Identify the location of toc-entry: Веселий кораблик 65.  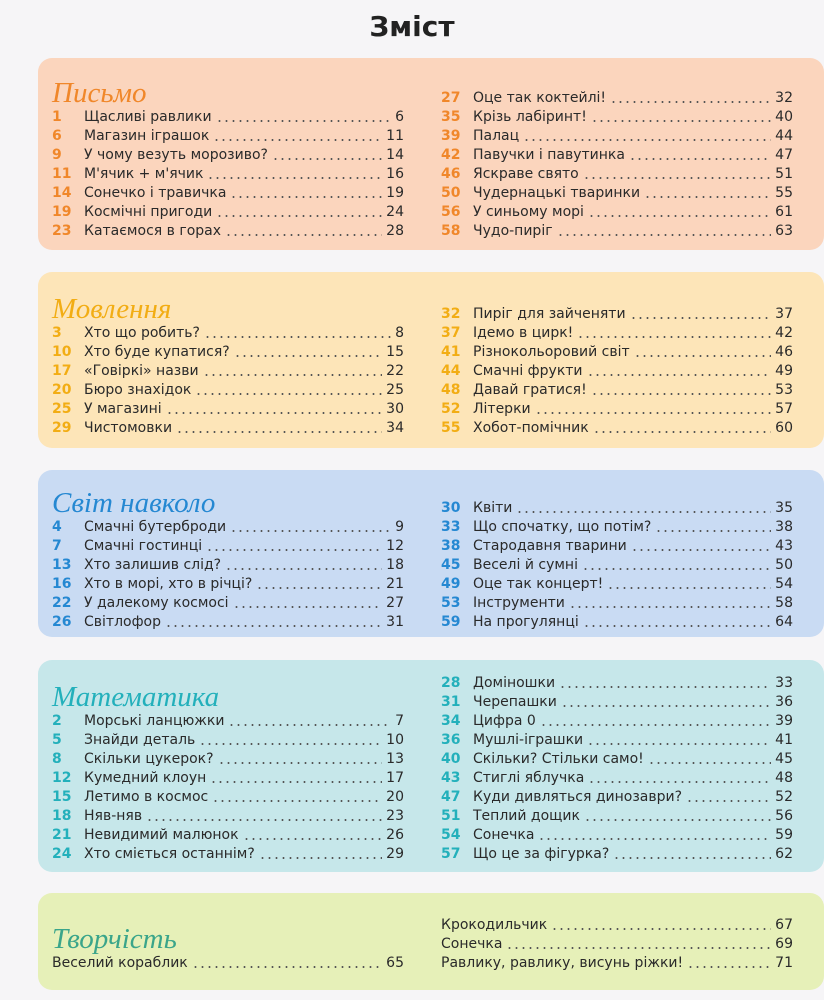
(228, 963).